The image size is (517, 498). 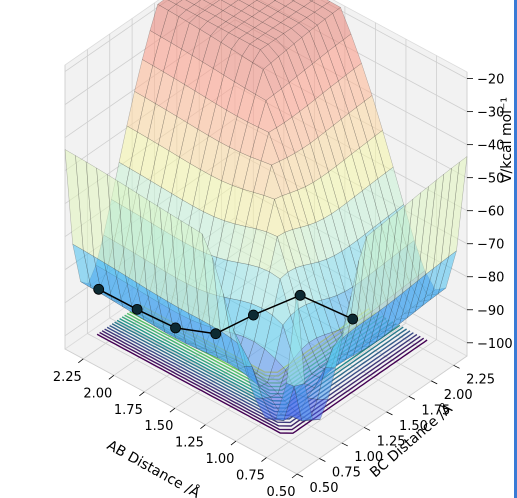 I want to click on x-tick-label: 1.25, so click(x=189, y=443).